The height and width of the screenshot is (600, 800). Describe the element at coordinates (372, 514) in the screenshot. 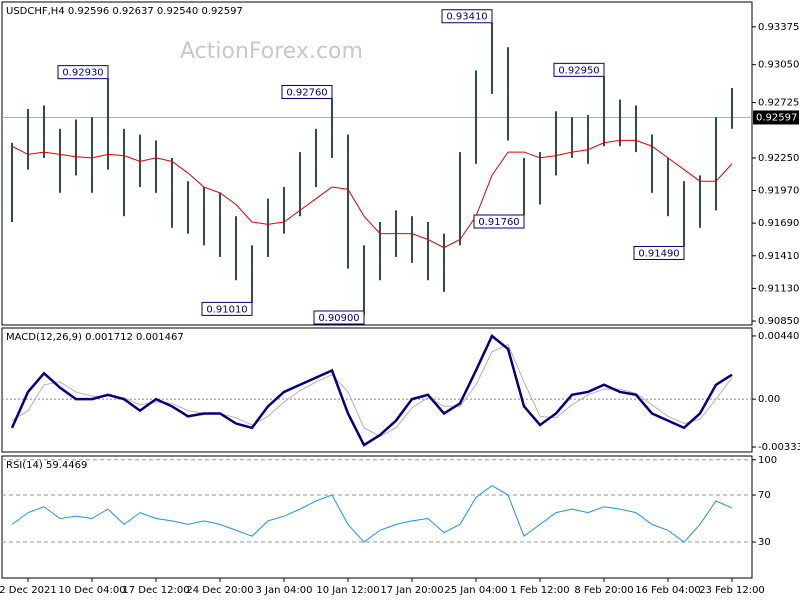

I see `rsi-line` at that location.